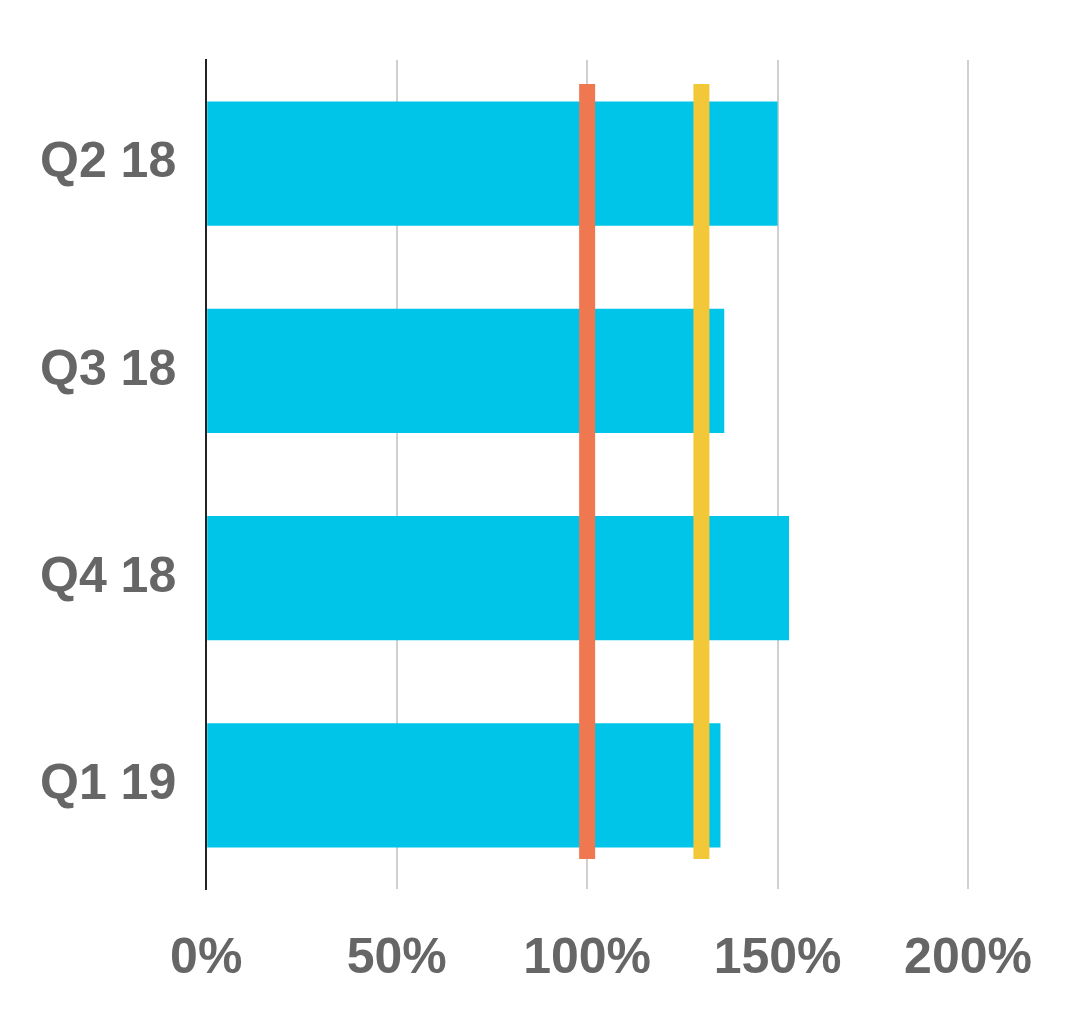 This screenshot has height=1029, width=1072. I want to click on y-tick-label: Q3 18, so click(108, 367).